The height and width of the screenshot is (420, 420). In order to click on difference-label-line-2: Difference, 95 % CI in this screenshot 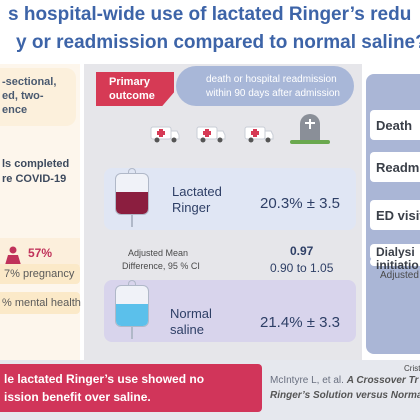, I will do `click(161, 266)`.